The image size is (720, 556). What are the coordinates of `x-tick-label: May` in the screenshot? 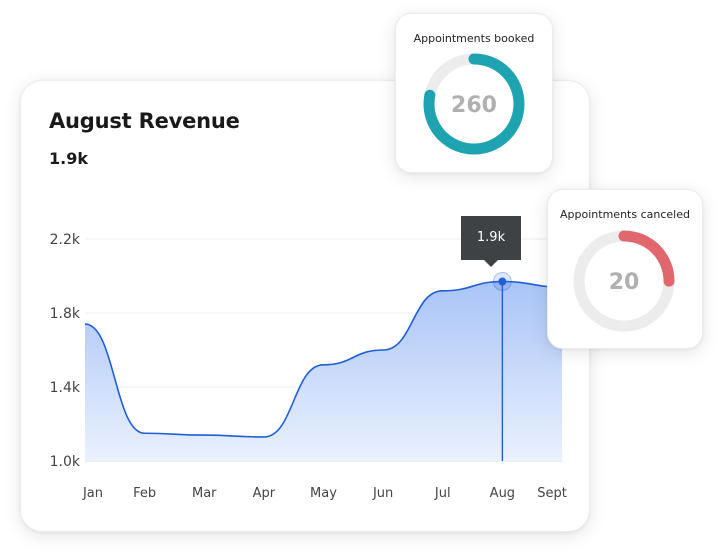 It's located at (323, 493).